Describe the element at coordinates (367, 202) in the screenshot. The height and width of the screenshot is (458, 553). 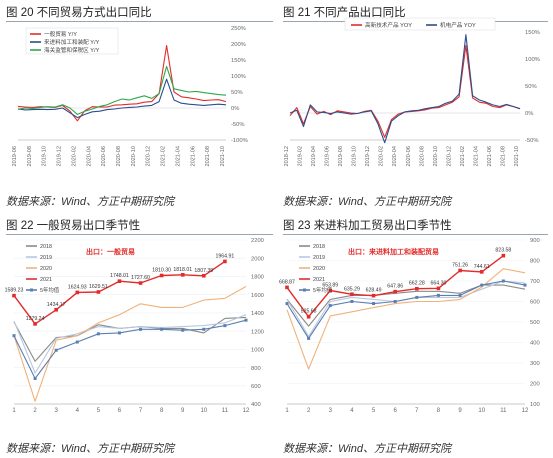
I see `figure-21-source: 数据来源：Wind、方正中期研究院` at that location.